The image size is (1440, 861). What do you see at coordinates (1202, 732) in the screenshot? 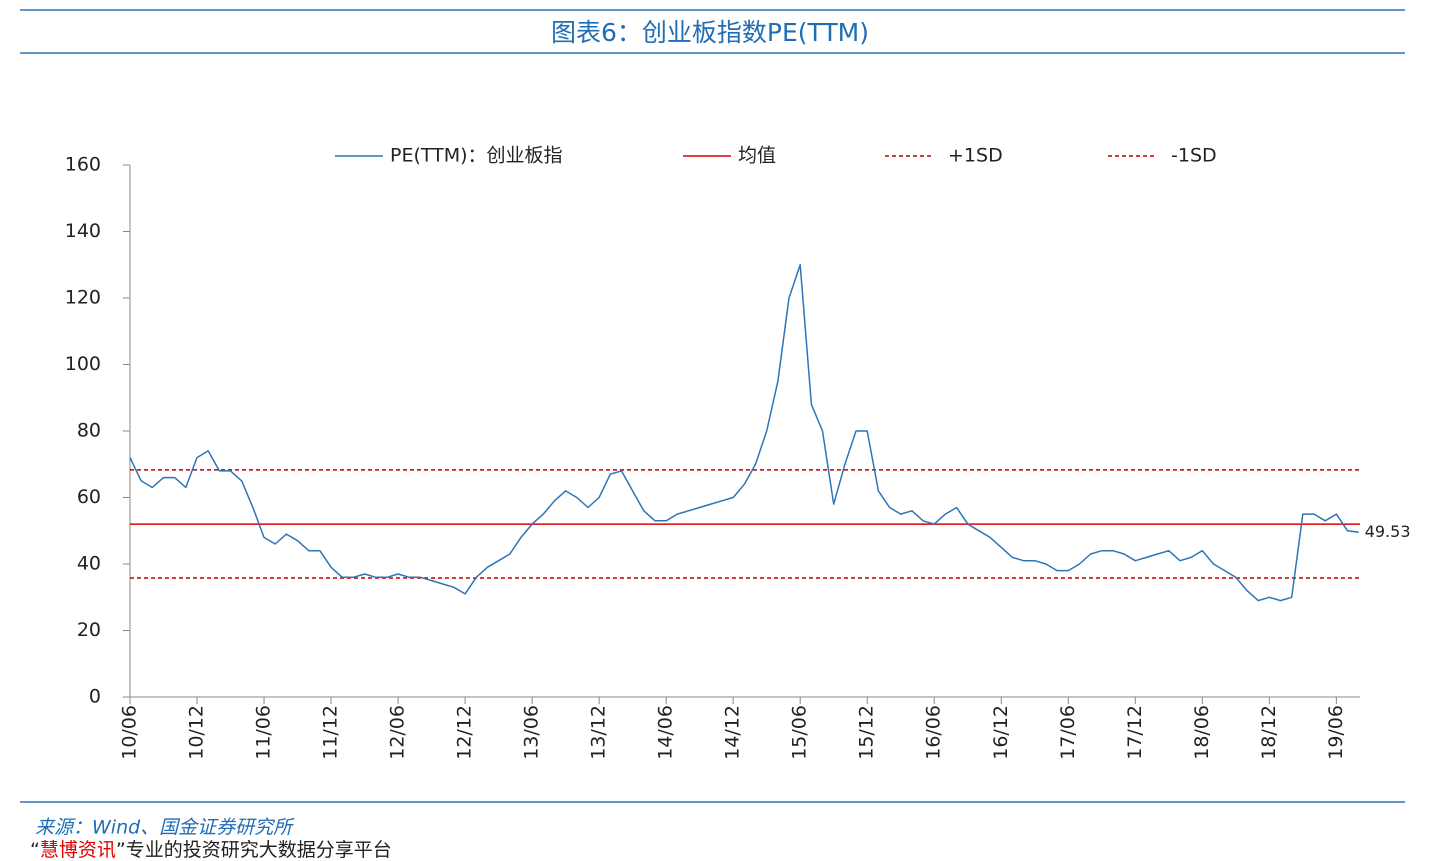
I see `x-tick-label: 18/06` at bounding box center [1202, 732].